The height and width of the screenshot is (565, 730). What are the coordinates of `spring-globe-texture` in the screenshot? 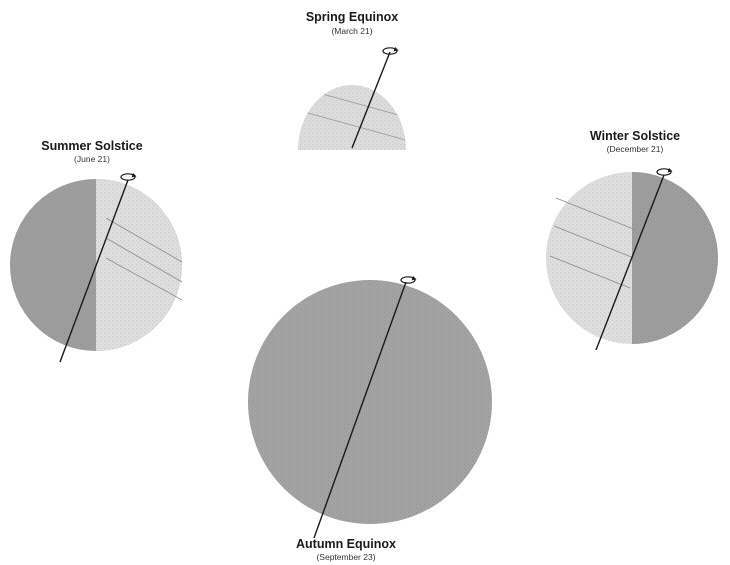 It's located at (352, 117).